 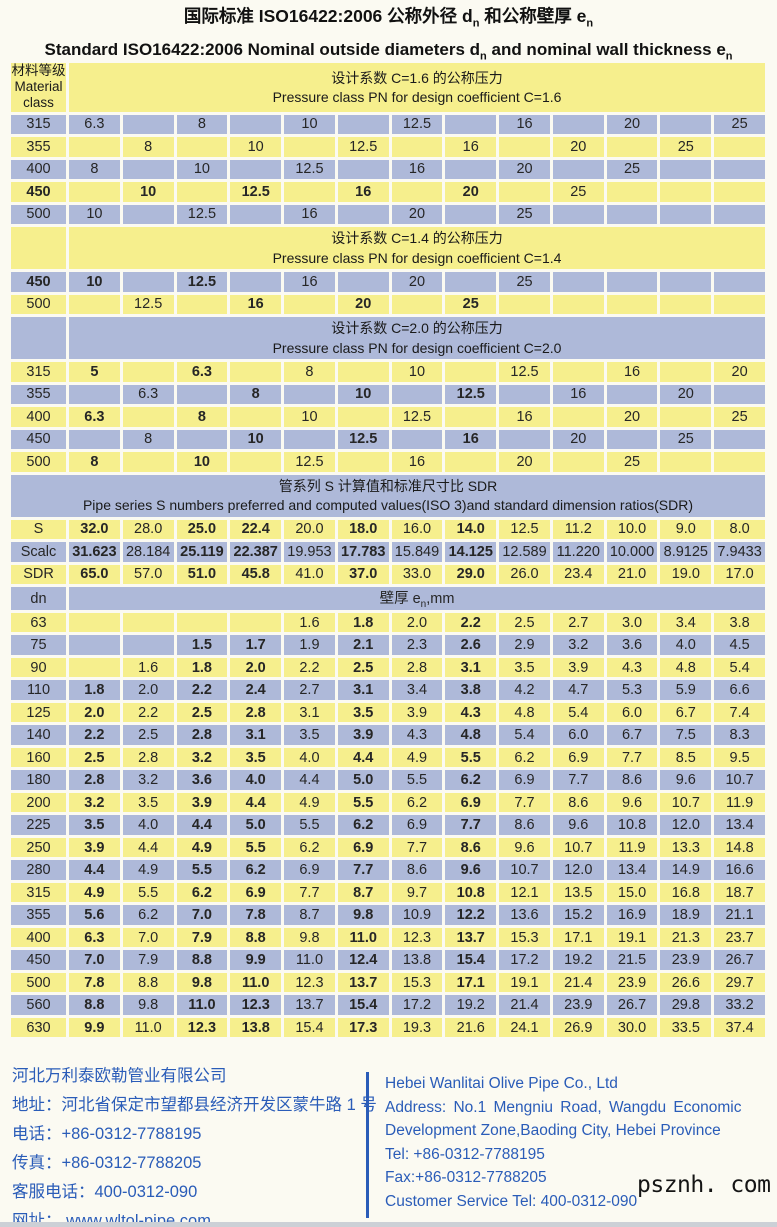 I want to click on value-cell: 8.3, so click(x=739, y=735).